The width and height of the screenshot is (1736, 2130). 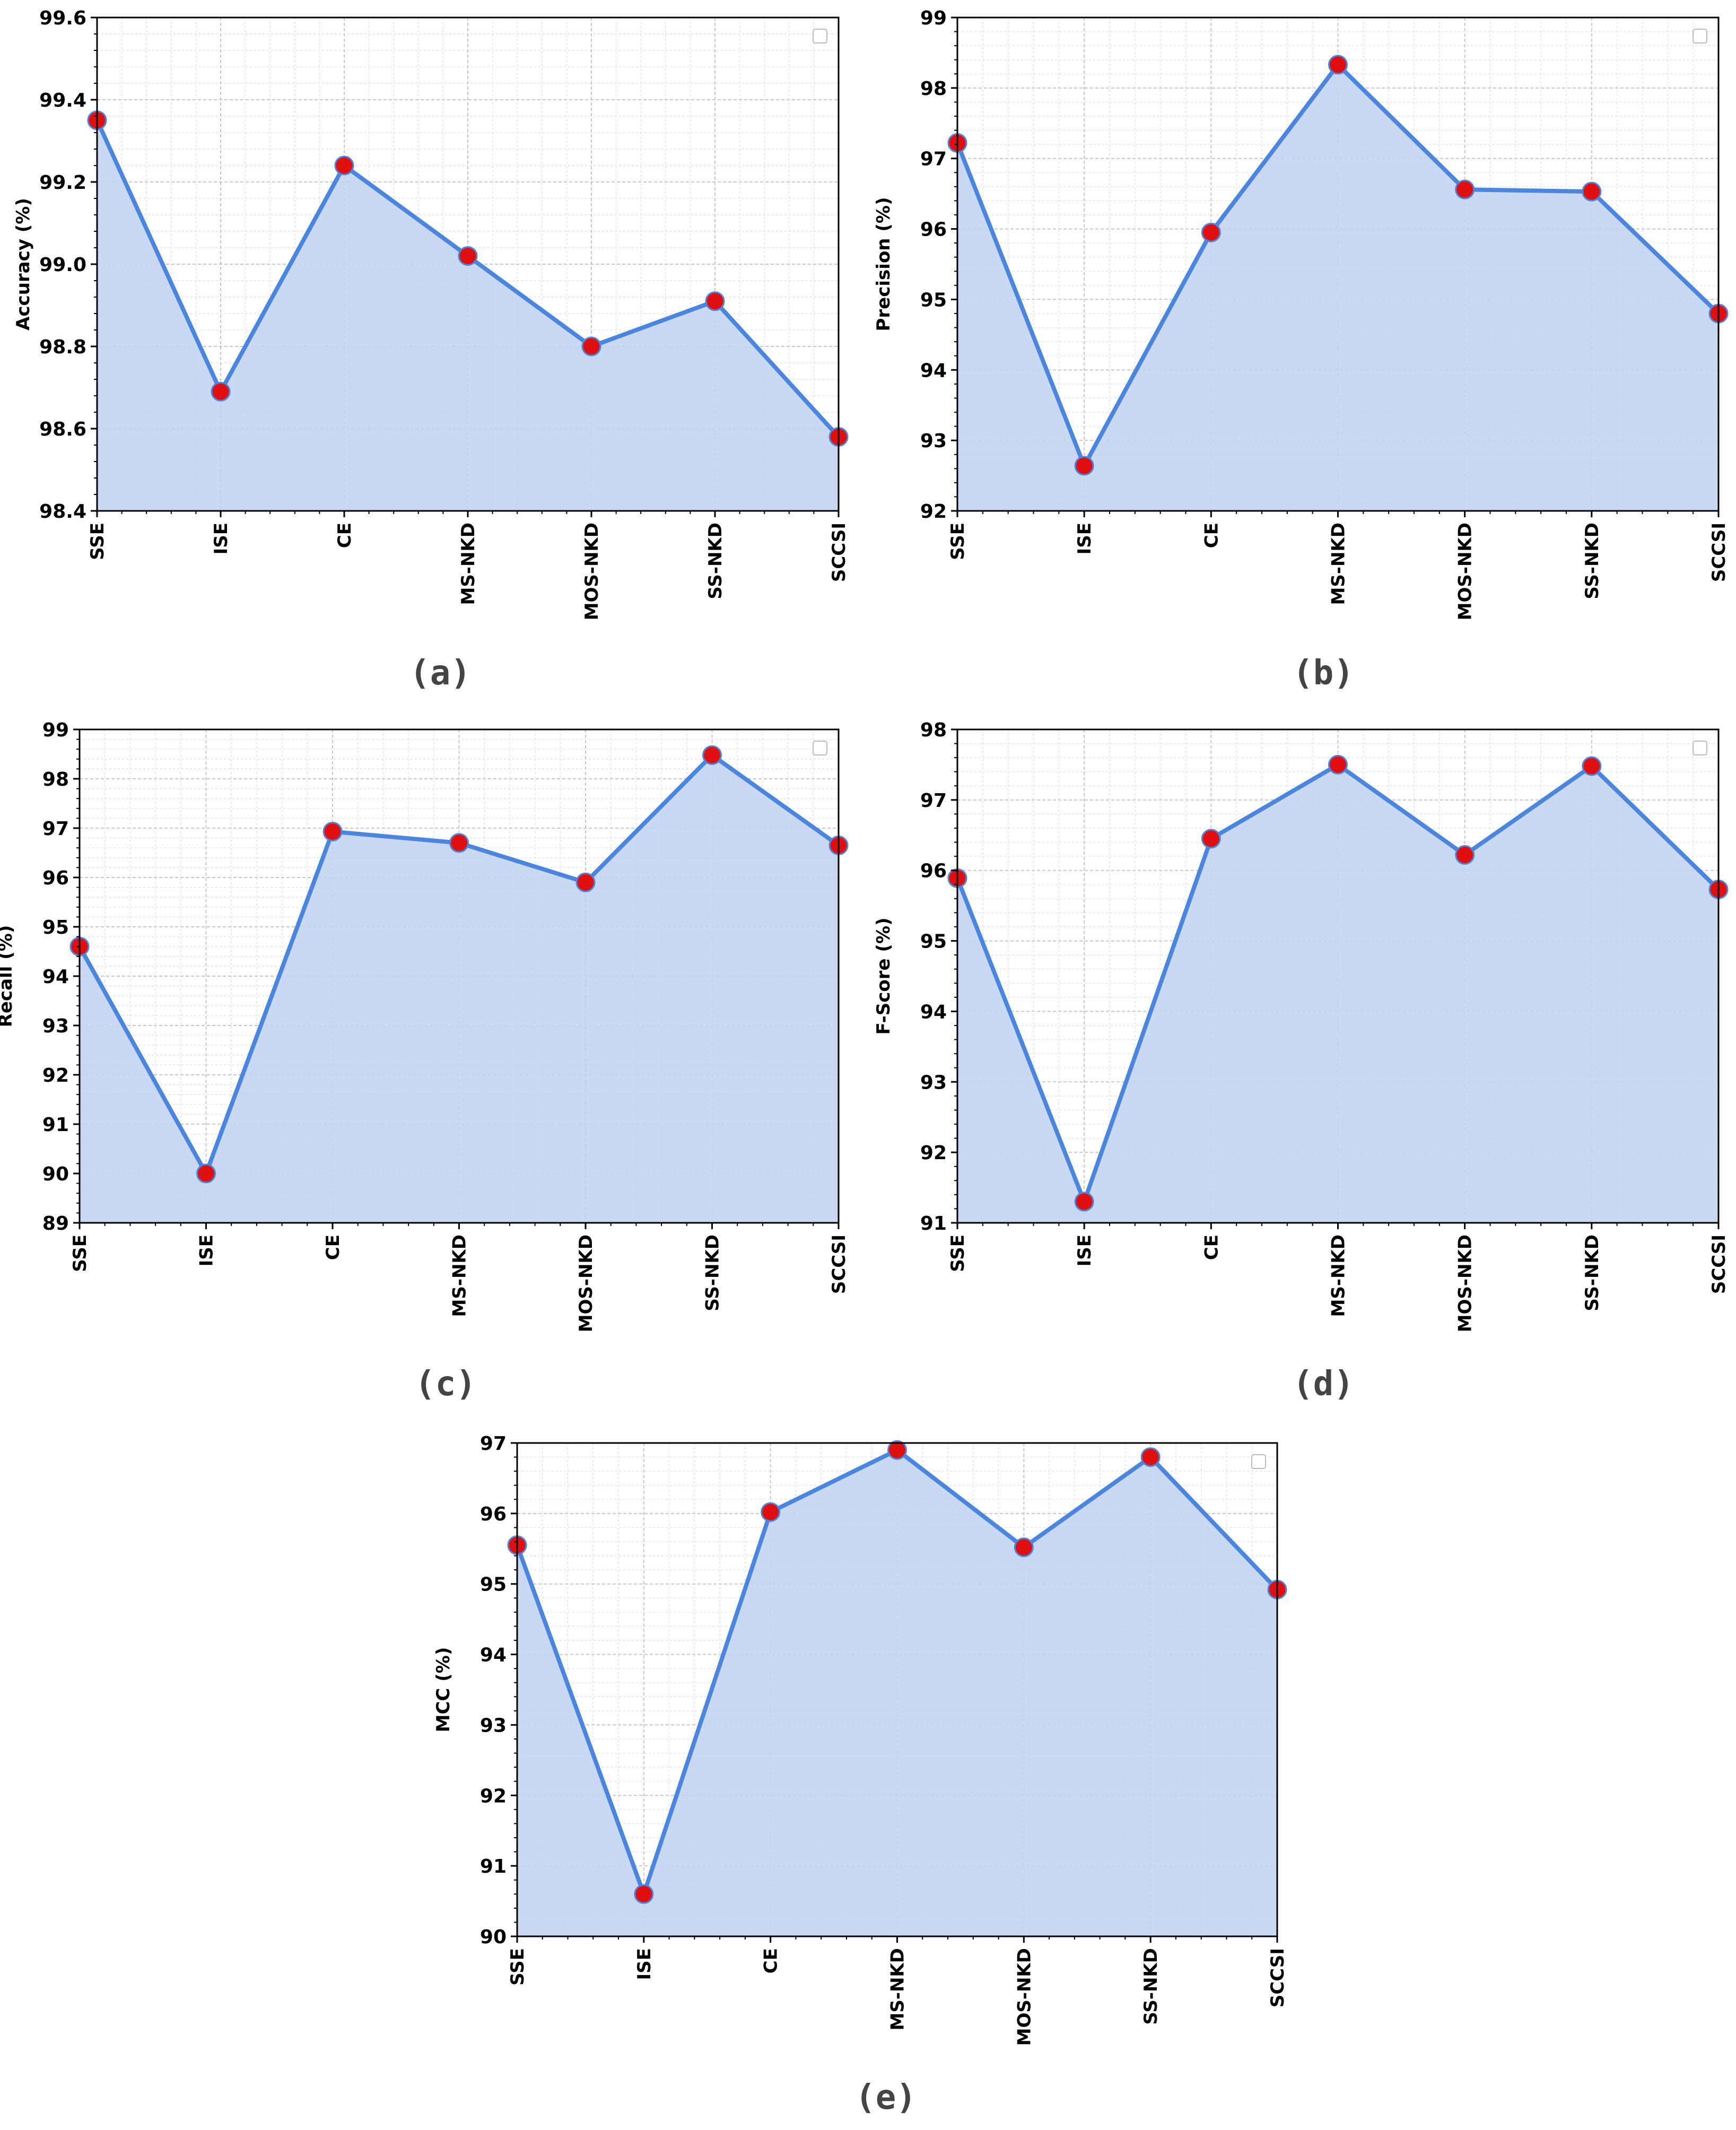 I want to click on y-tick-label: 98.8, so click(x=62, y=347).